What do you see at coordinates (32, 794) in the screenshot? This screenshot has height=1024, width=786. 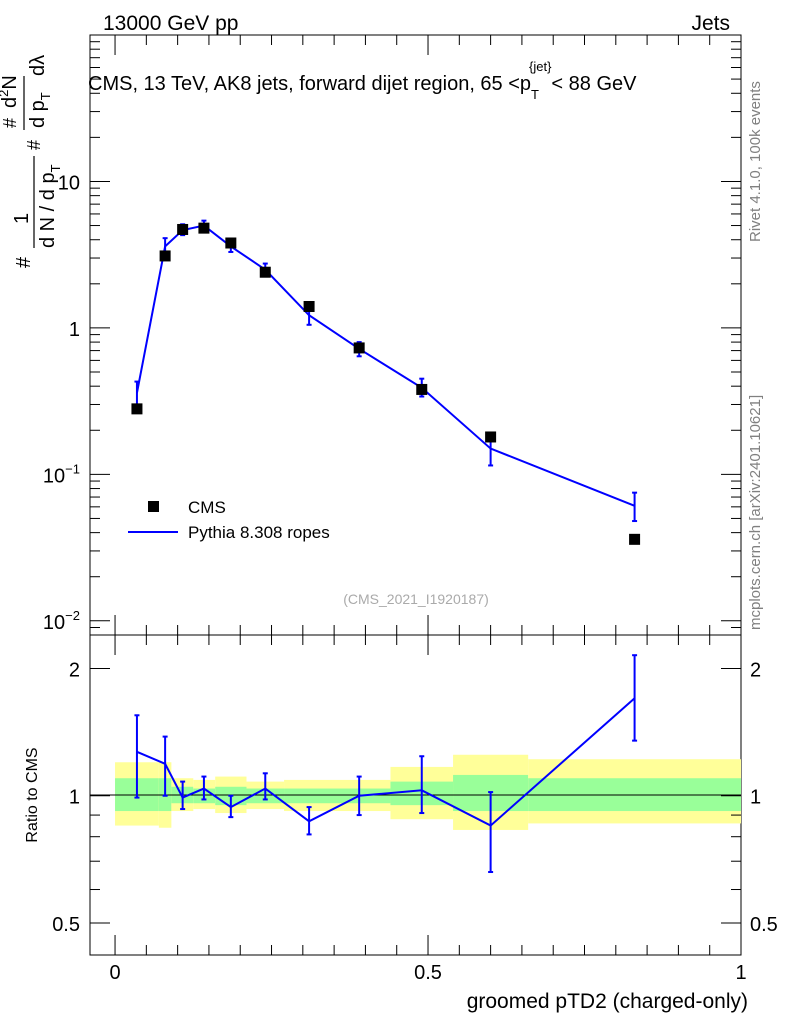 I see `ratio-ylabel: Ratio to CMS` at bounding box center [32, 794].